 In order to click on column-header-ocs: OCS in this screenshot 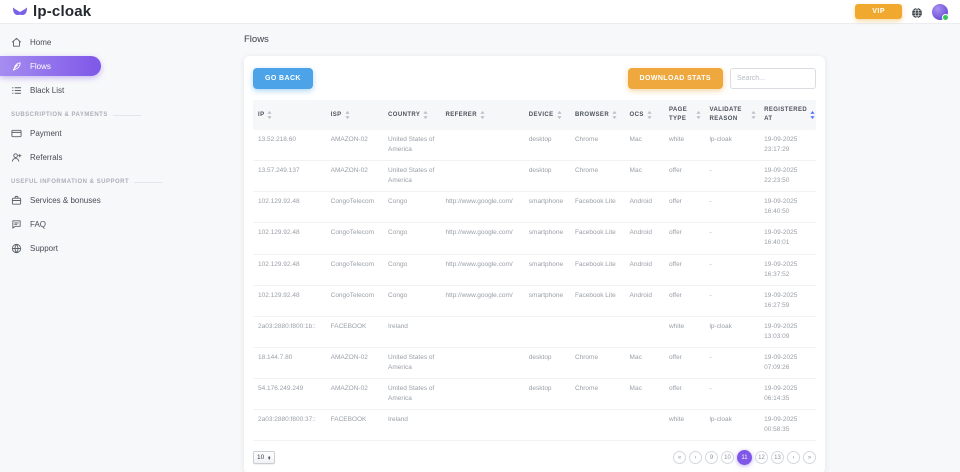, I will do `click(644, 115)`.